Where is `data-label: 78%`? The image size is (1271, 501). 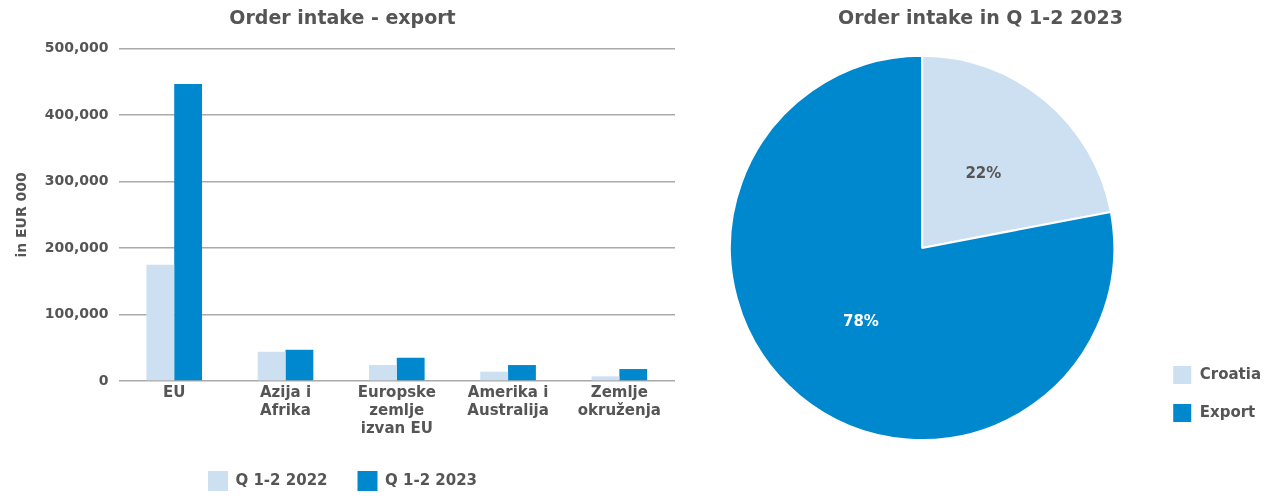 data-label: 78% is located at coordinates (860, 320).